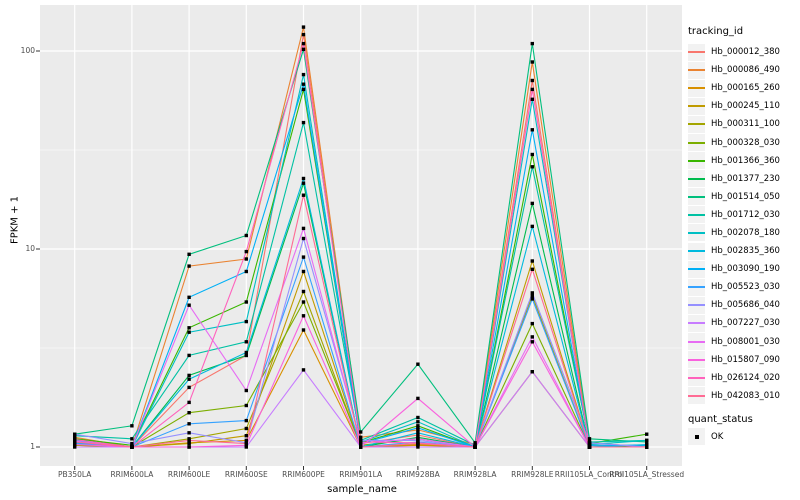 The width and height of the screenshot is (800, 500). I want to click on legend-item: Hb_003090_190, so click(744, 269).